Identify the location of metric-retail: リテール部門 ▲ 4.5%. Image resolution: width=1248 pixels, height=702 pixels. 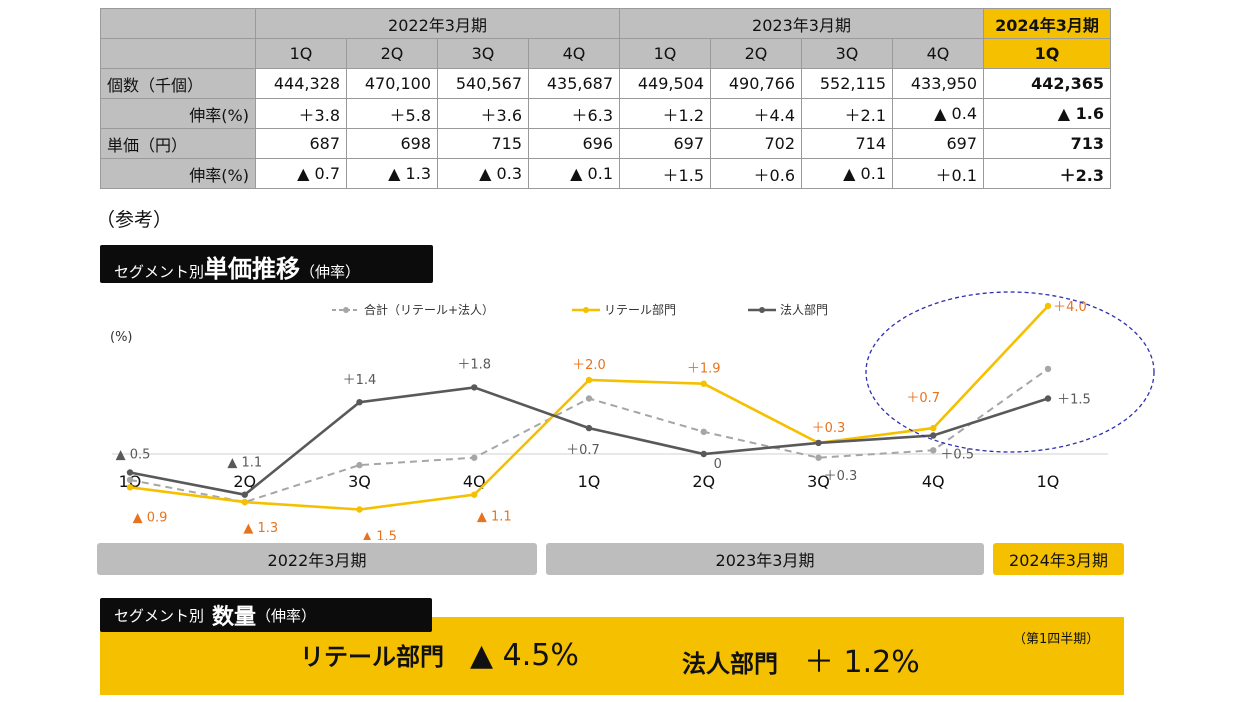
(439, 655).